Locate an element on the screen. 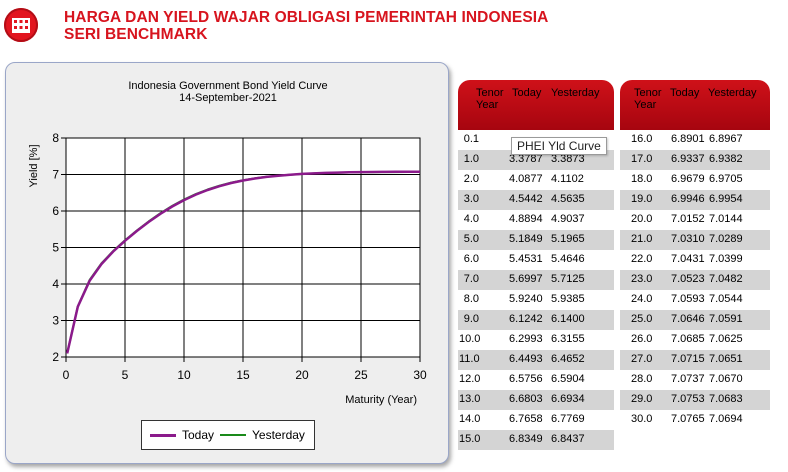  cell-yesterday: 6.4652 is located at coordinates (568, 359).